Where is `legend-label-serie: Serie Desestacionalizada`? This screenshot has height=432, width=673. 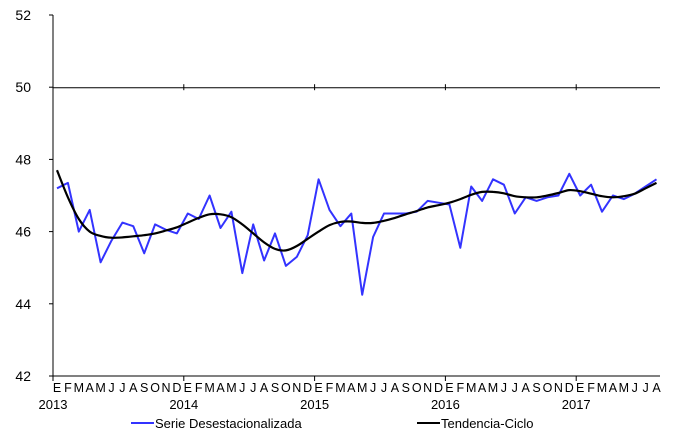
legend-label-serie: Serie Desestacionalizada is located at coordinates (228, 423).